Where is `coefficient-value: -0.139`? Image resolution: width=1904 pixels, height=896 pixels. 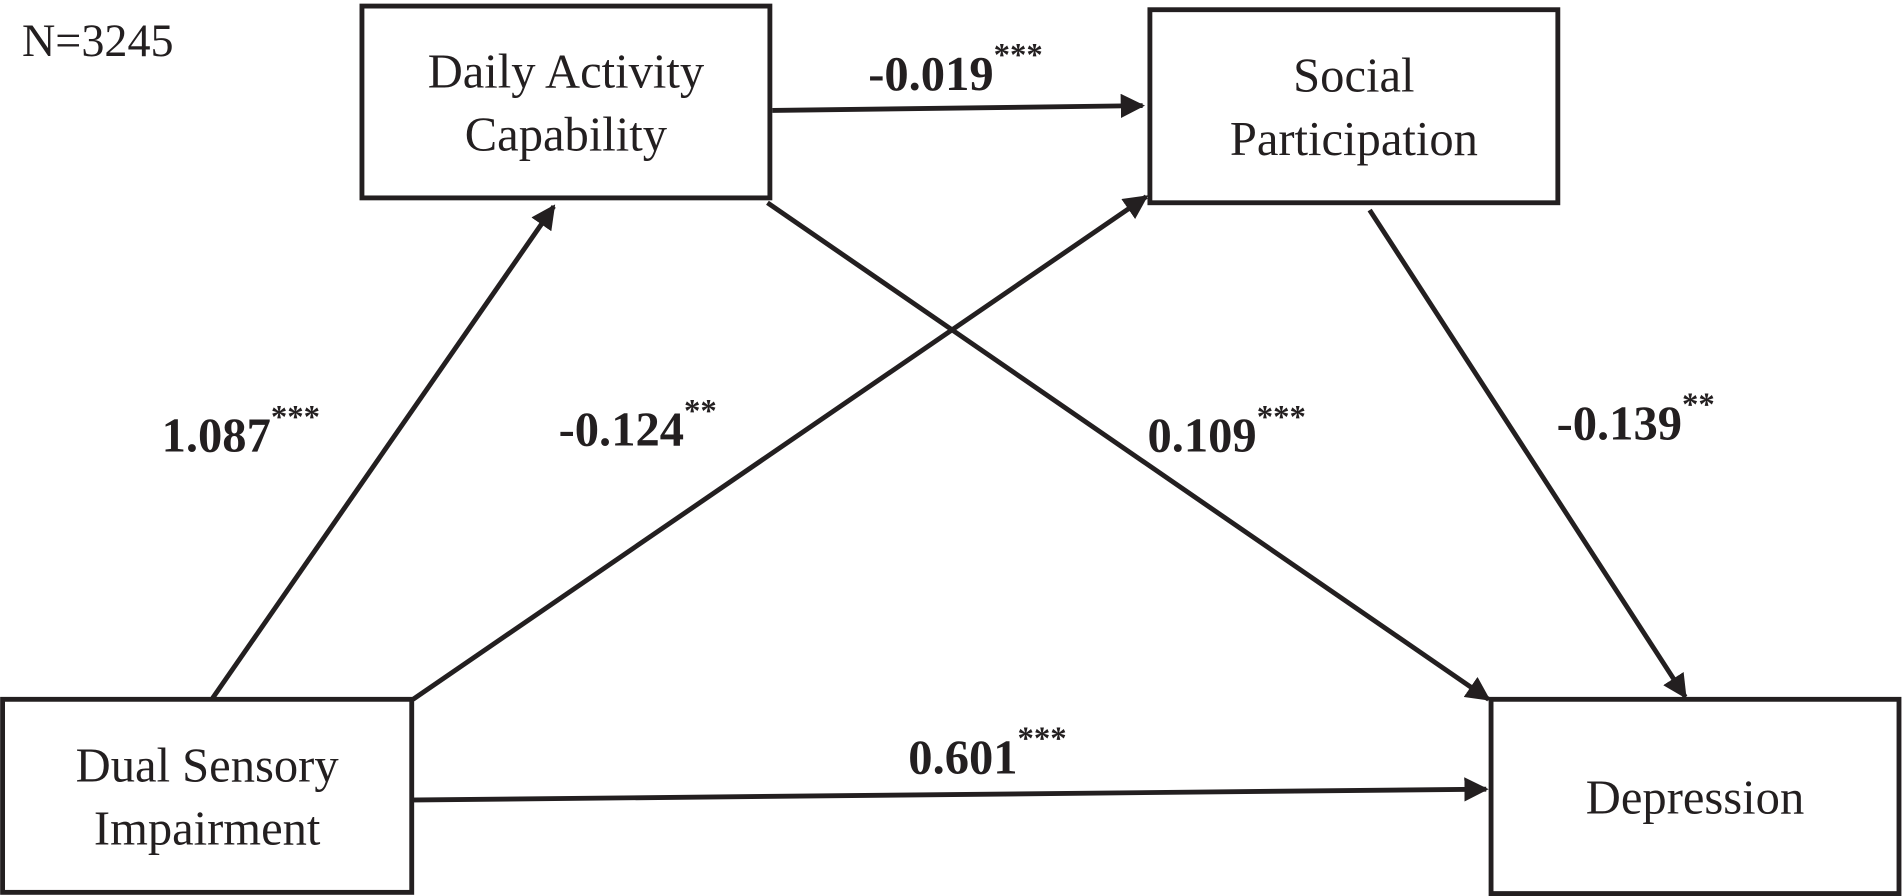
coefficient-value: -0.139 is located at coordinates (1619, 424).